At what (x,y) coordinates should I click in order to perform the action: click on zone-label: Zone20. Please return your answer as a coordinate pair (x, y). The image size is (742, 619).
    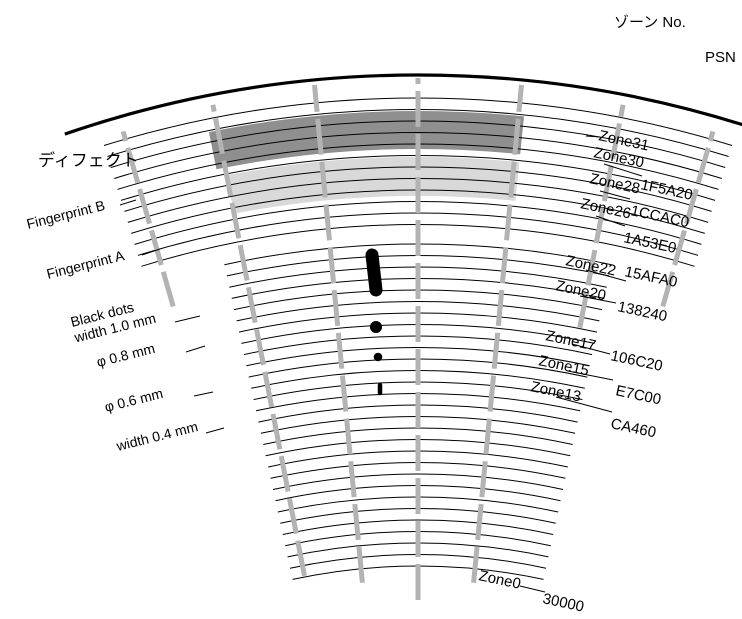
    Looking at the image, I should click on (580, 290).